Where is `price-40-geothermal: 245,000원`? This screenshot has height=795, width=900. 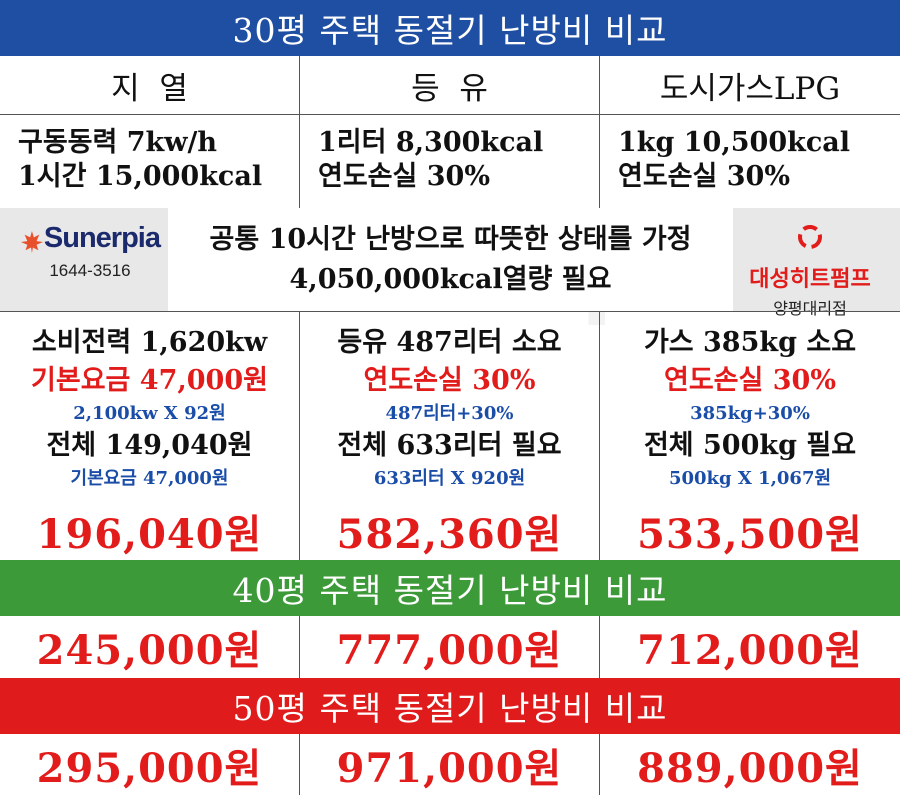
price-40-geothermal: 245,000원 is located at coordinates (150, 647).